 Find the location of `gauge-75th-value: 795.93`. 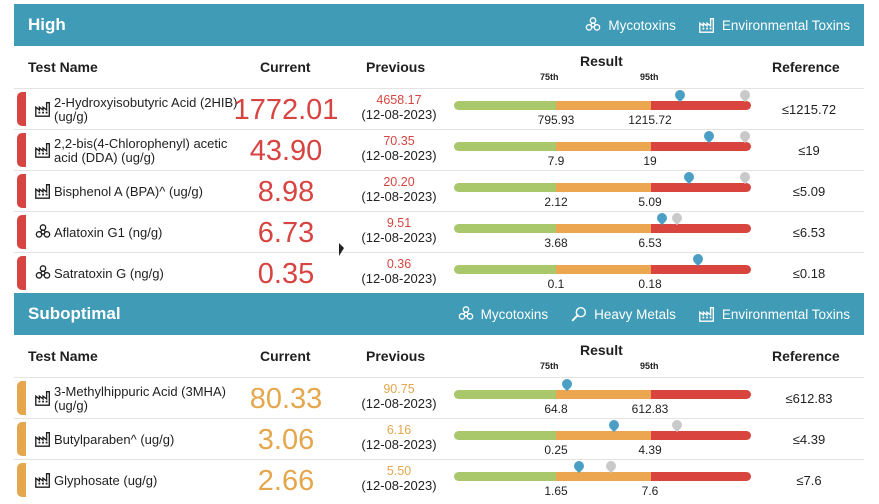

gauge-75th-value: 795.93 is located at coordinates (556, 120).